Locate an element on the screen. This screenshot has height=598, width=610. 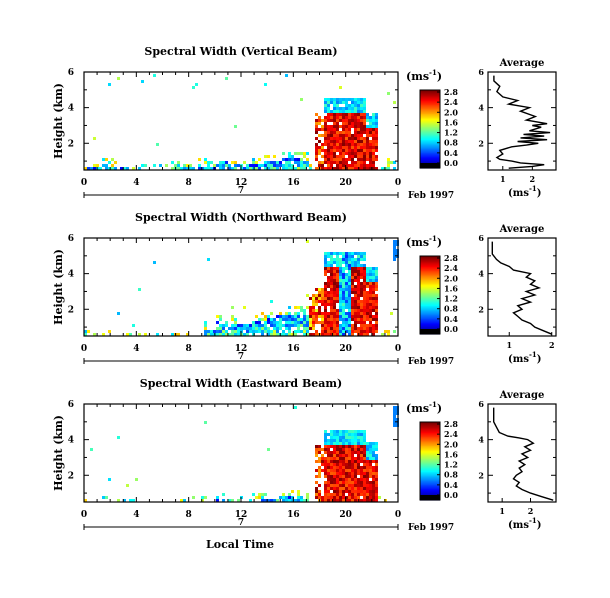
panel-title: Spectral Width (Northward Beam) is located at coordinates (241, 217).